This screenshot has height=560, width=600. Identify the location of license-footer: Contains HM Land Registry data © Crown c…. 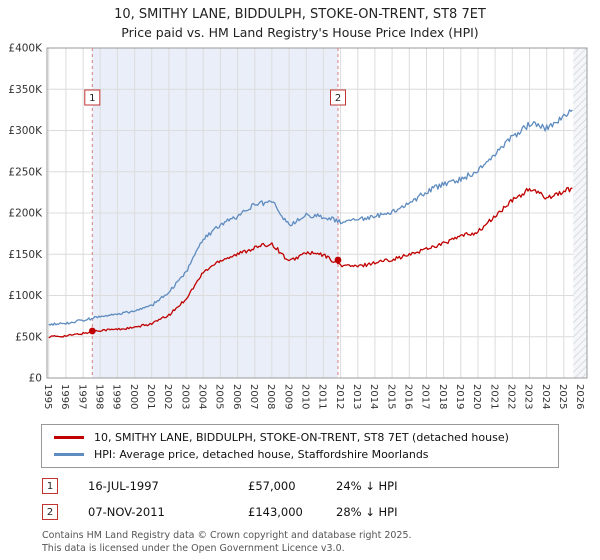
(321, 543).